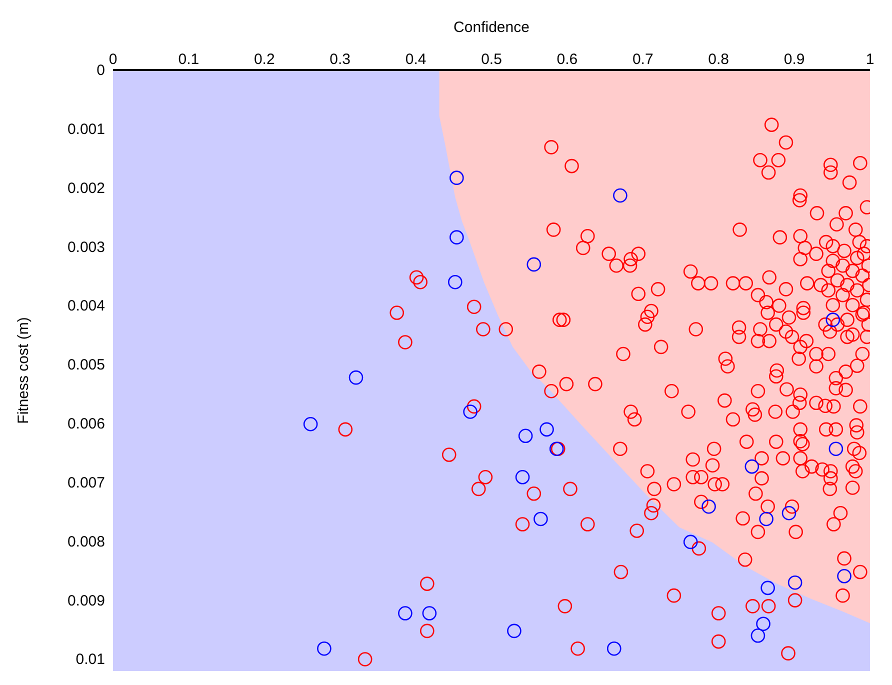 Image resolution: width=892 pixels, height=685 pixels. I want to click on y-tick-label: 0.004, so click(86, 306).